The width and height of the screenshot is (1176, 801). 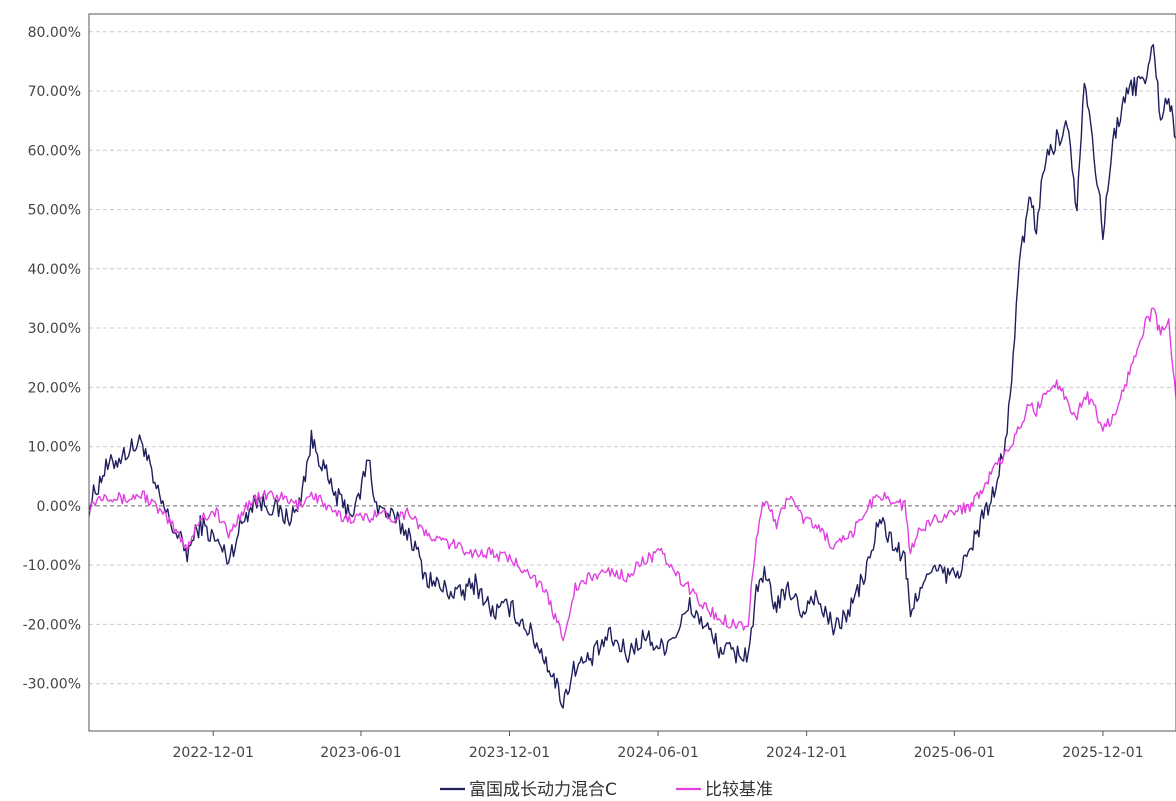 What do you see at coordinates (54, 33) in the screenshot?
I see `y-tick-label: 80.00%` at bounding box center [54, 33].